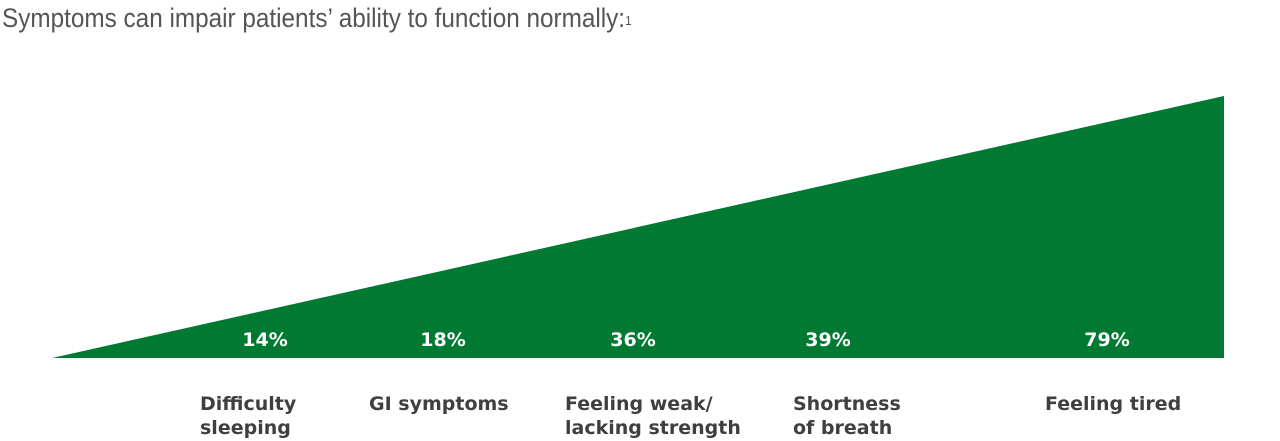 This screenshot has height=441, width=1280. I want to click on category-label-line: Feeling tired, so click(1113, 404).